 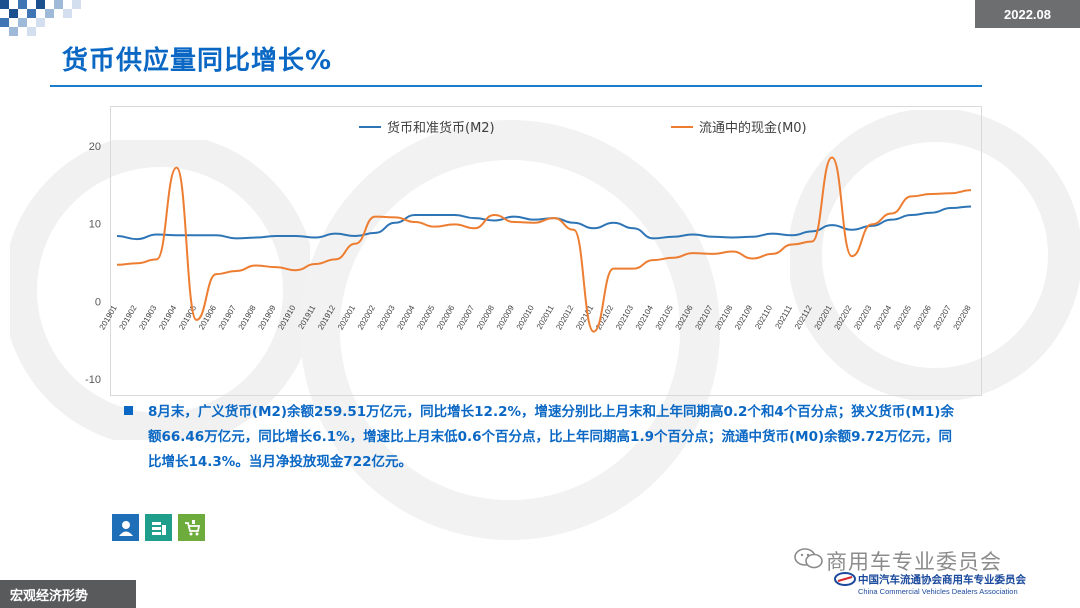 What do you see at coordinates (127, 317) in the screenshot?
I see `x-tick-label: 201902` at bounding box center [127, 317].